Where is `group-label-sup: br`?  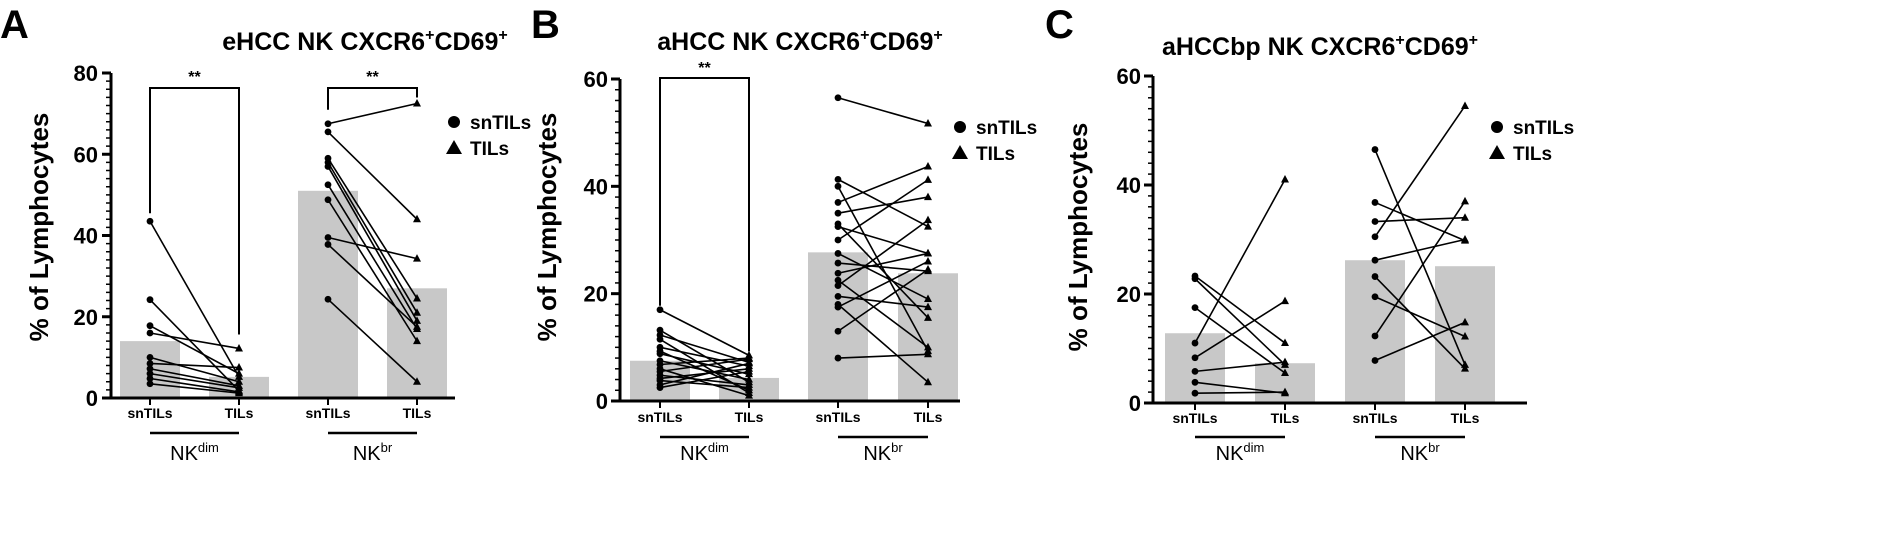
group-label-sup: br is located at coordinates (1434, 447).